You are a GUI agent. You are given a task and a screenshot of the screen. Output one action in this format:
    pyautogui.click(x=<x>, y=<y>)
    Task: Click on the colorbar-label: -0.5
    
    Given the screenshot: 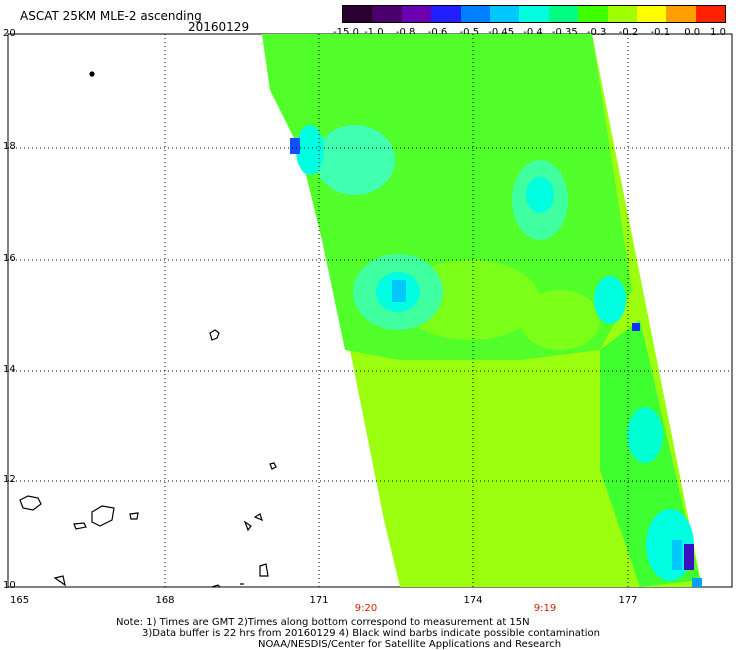 What is the action you would take?
    pyautogui.click(x=469, y=32)
    